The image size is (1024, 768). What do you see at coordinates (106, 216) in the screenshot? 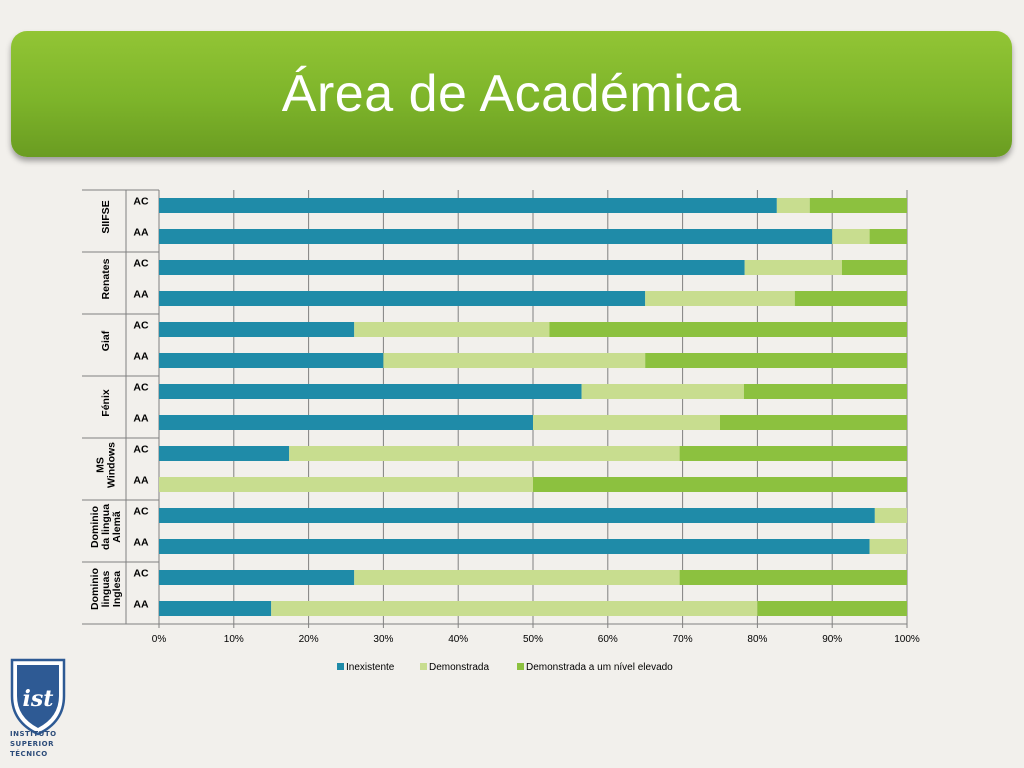
I see `group-label: SIIFSE` at bounding box center [106, 216].